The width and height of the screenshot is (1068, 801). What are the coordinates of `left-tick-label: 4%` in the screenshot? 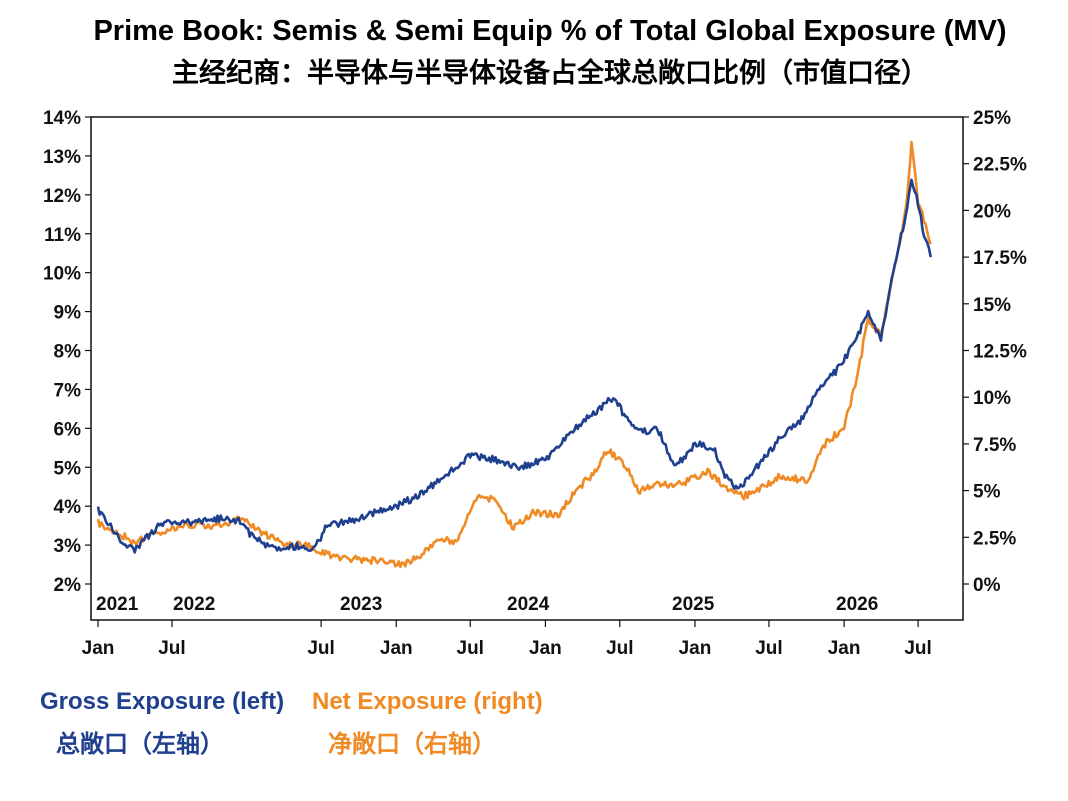 It's located at (68, 507).